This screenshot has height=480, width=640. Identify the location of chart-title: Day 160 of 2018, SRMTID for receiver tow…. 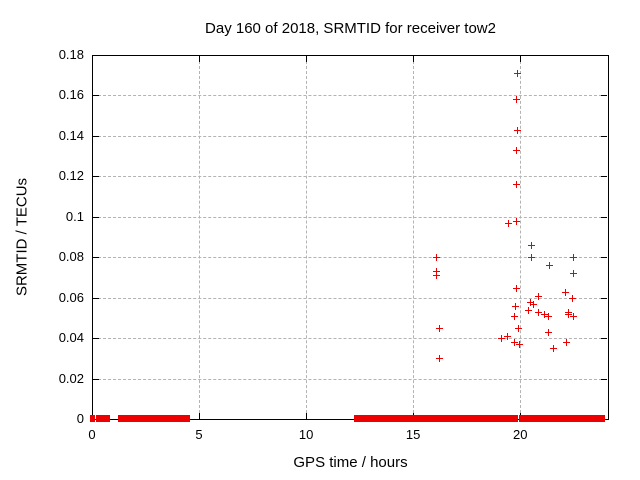
(350, 28).